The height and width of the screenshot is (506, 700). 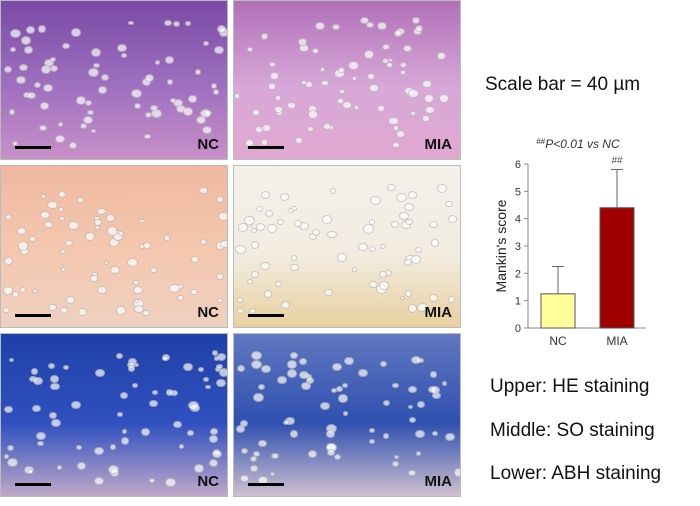 I want to click on y-tick-label: 2, so click(x=518, y=274).